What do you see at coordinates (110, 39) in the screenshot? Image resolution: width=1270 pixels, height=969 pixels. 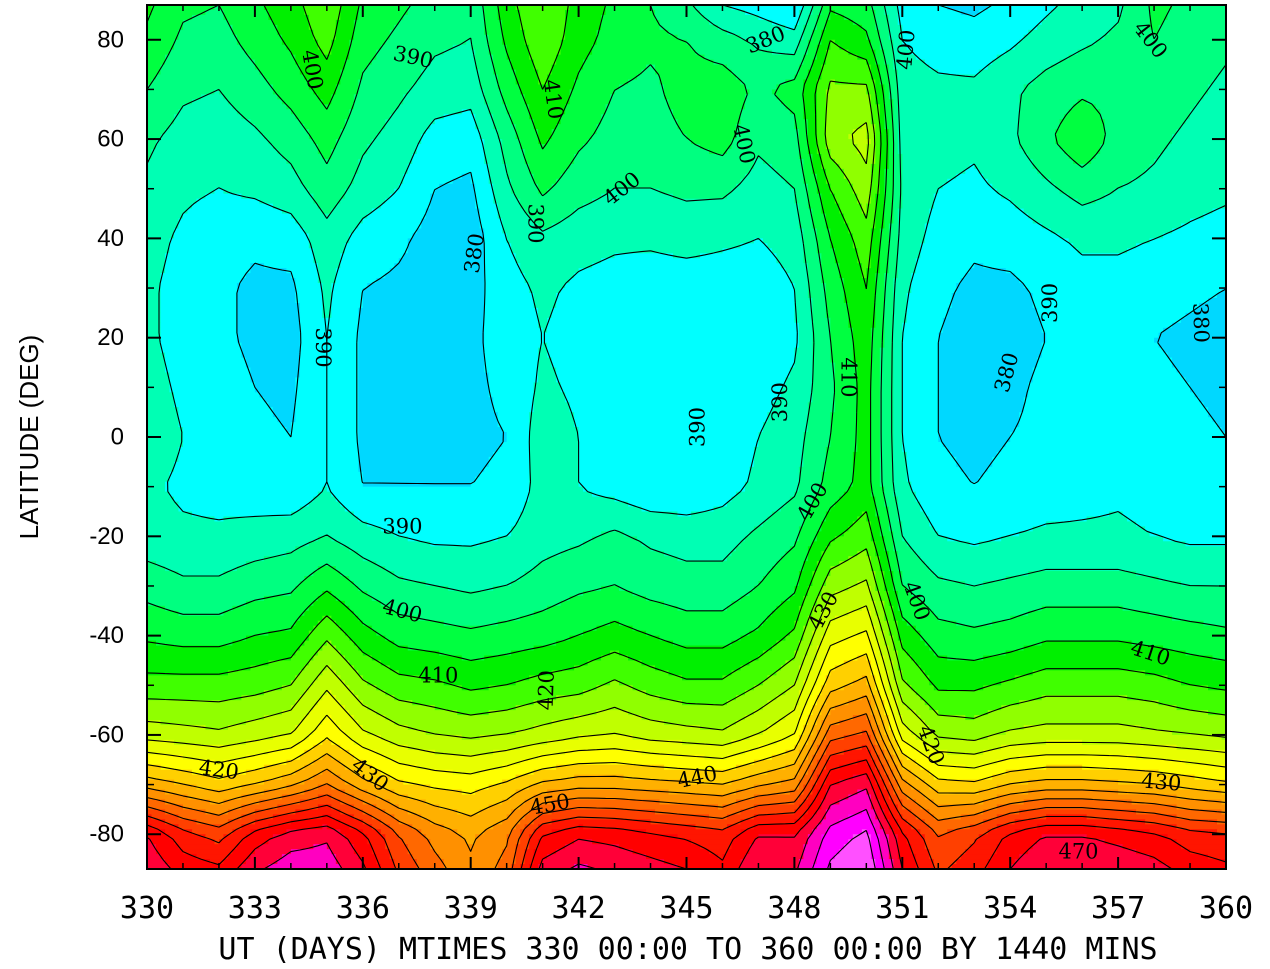 I see `y-tick-label: 80` at bounding box center [110, 39].